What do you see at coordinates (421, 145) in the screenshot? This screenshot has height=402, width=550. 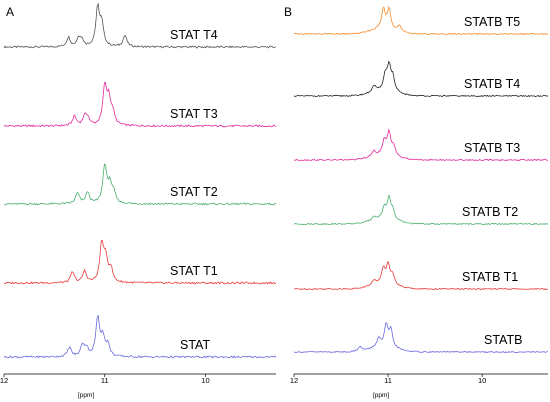 I see `spectrum-statb-t3` at bounding box center [421, 145].